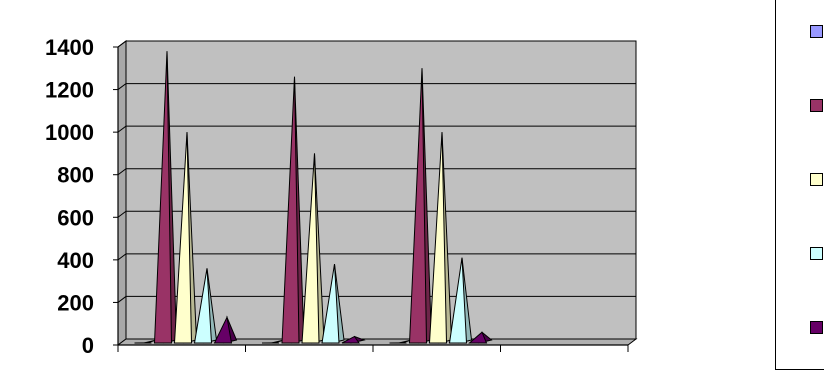  What do you see at coordinates (69, 196) in the screenshot?
I see `y-axis-tick-labels: 0 200 400 600 800 1000 1200 1400` at bounding box center [69, 196].